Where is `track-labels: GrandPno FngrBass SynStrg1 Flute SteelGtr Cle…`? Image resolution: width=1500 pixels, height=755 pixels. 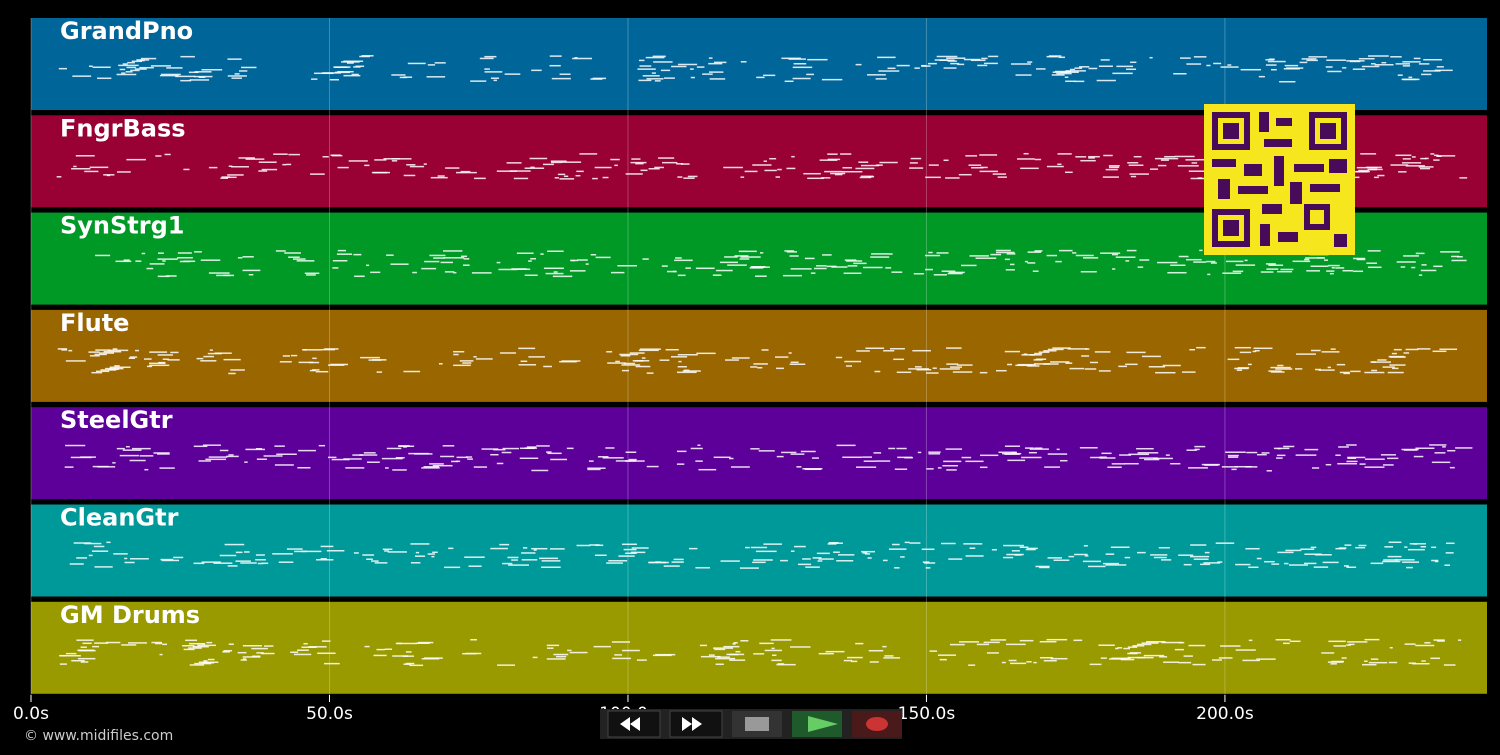
track-labels: GrandPno FngrBass SynStrg1 Flute SteelGtr Cle… is located at coordinates (130, 323).